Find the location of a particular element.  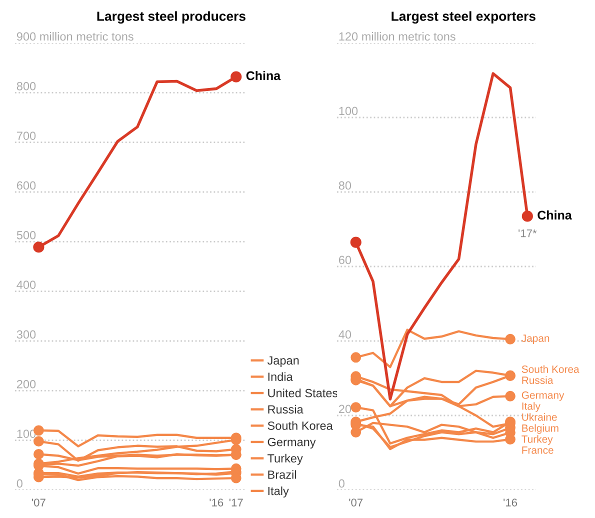

legend-label: India is located at coordinates (280, 376).